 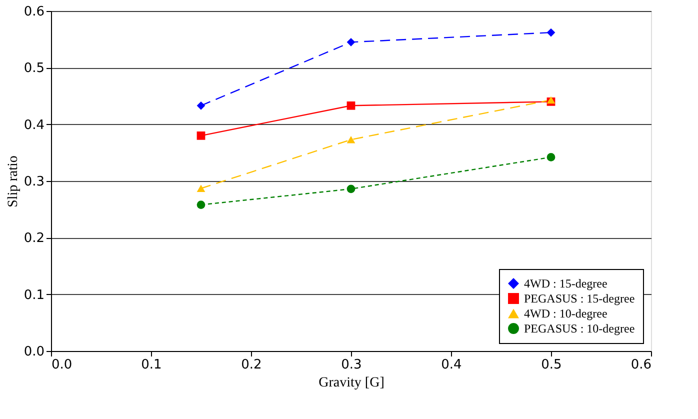 What do you see at coordinates (579, 299) in the screenshot?
I see `legend-label: PEGASUS : 15-degree` at bounding box center [579, 299].